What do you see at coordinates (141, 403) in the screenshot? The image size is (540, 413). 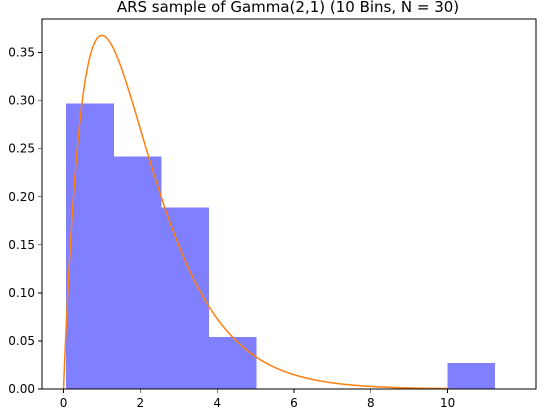 I see `x-tick-label: 2` at bounding box center [141, 403].